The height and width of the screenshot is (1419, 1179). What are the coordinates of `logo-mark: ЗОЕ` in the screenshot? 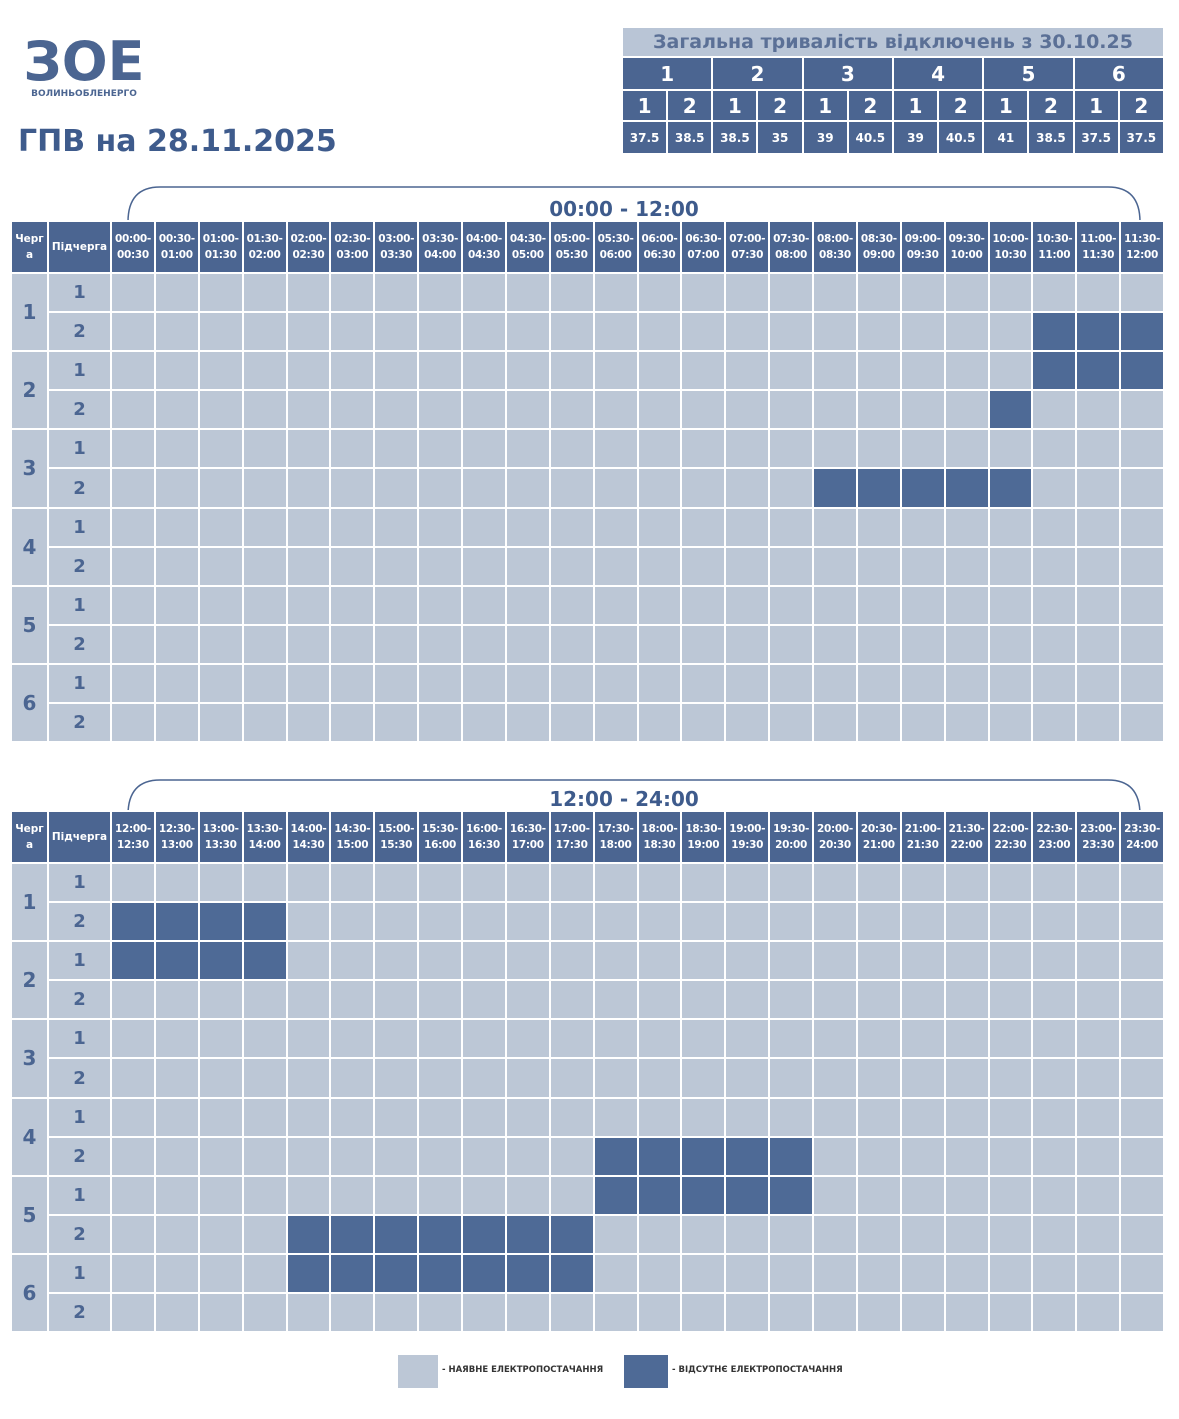 It's located at (83, 64).